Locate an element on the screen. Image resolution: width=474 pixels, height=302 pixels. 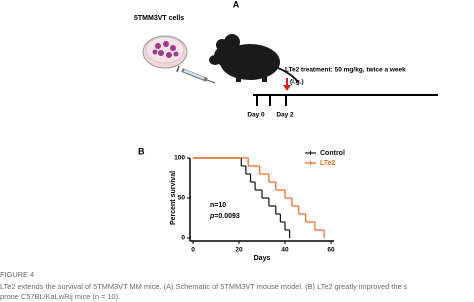
route-label: (i.g.) is located at coordinates (297, 82).